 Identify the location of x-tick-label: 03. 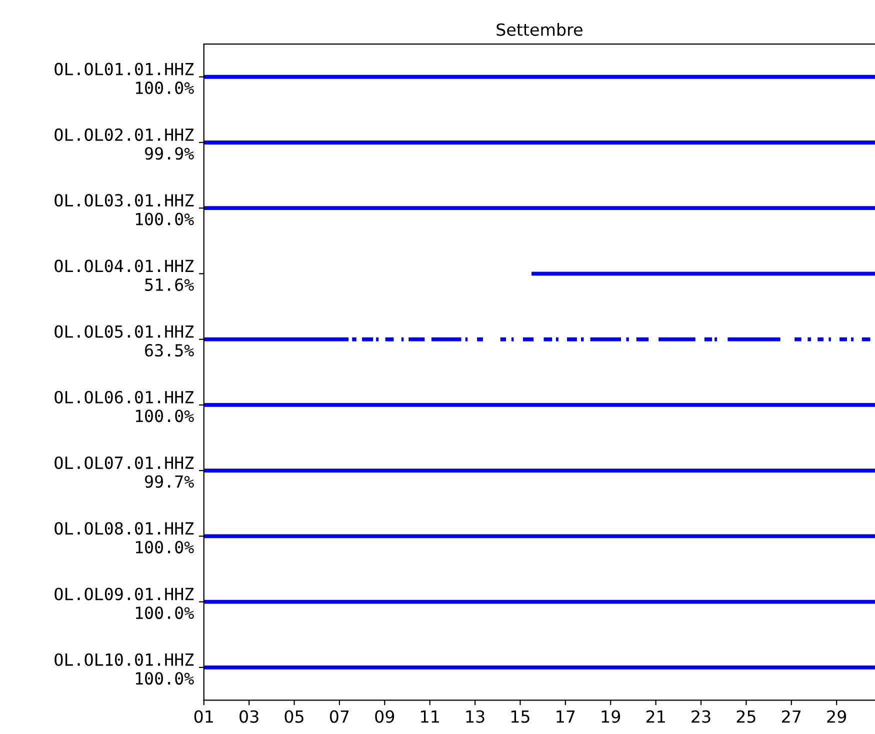
(249, 716).